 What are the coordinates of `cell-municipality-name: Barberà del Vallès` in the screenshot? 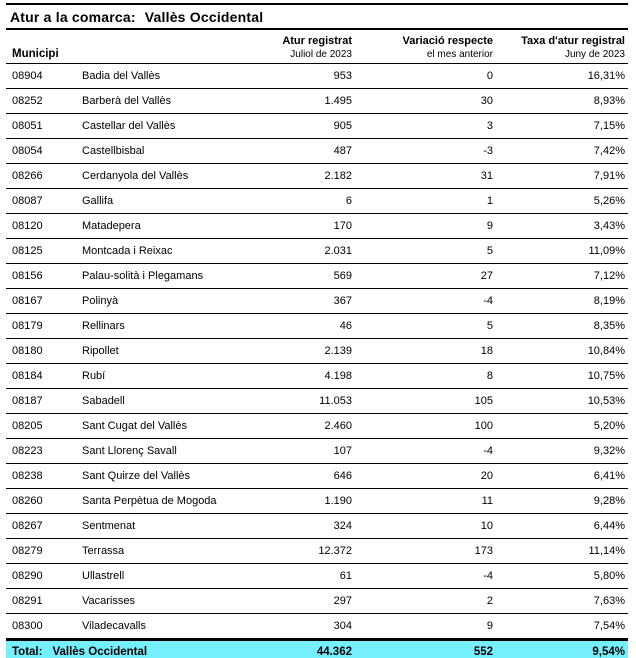 It's located at (127, 101).